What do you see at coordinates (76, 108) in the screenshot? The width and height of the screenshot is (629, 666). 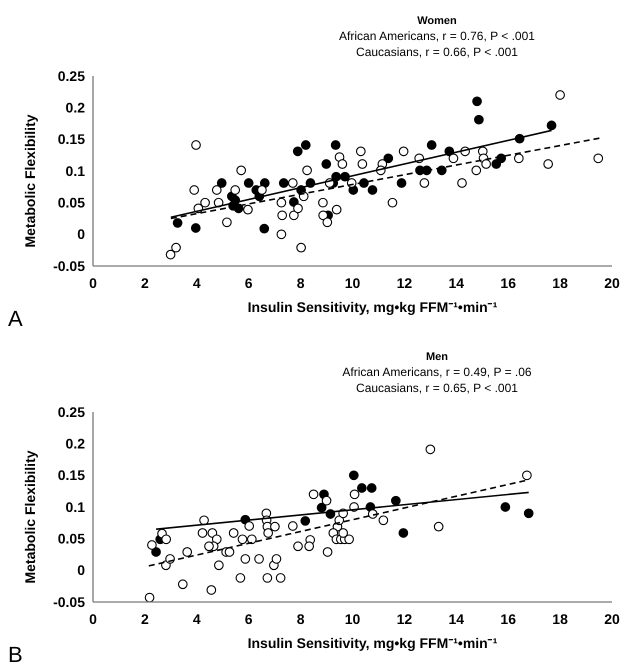 I see `y-tick-label: 0.2` at bounding box center [76, 108].